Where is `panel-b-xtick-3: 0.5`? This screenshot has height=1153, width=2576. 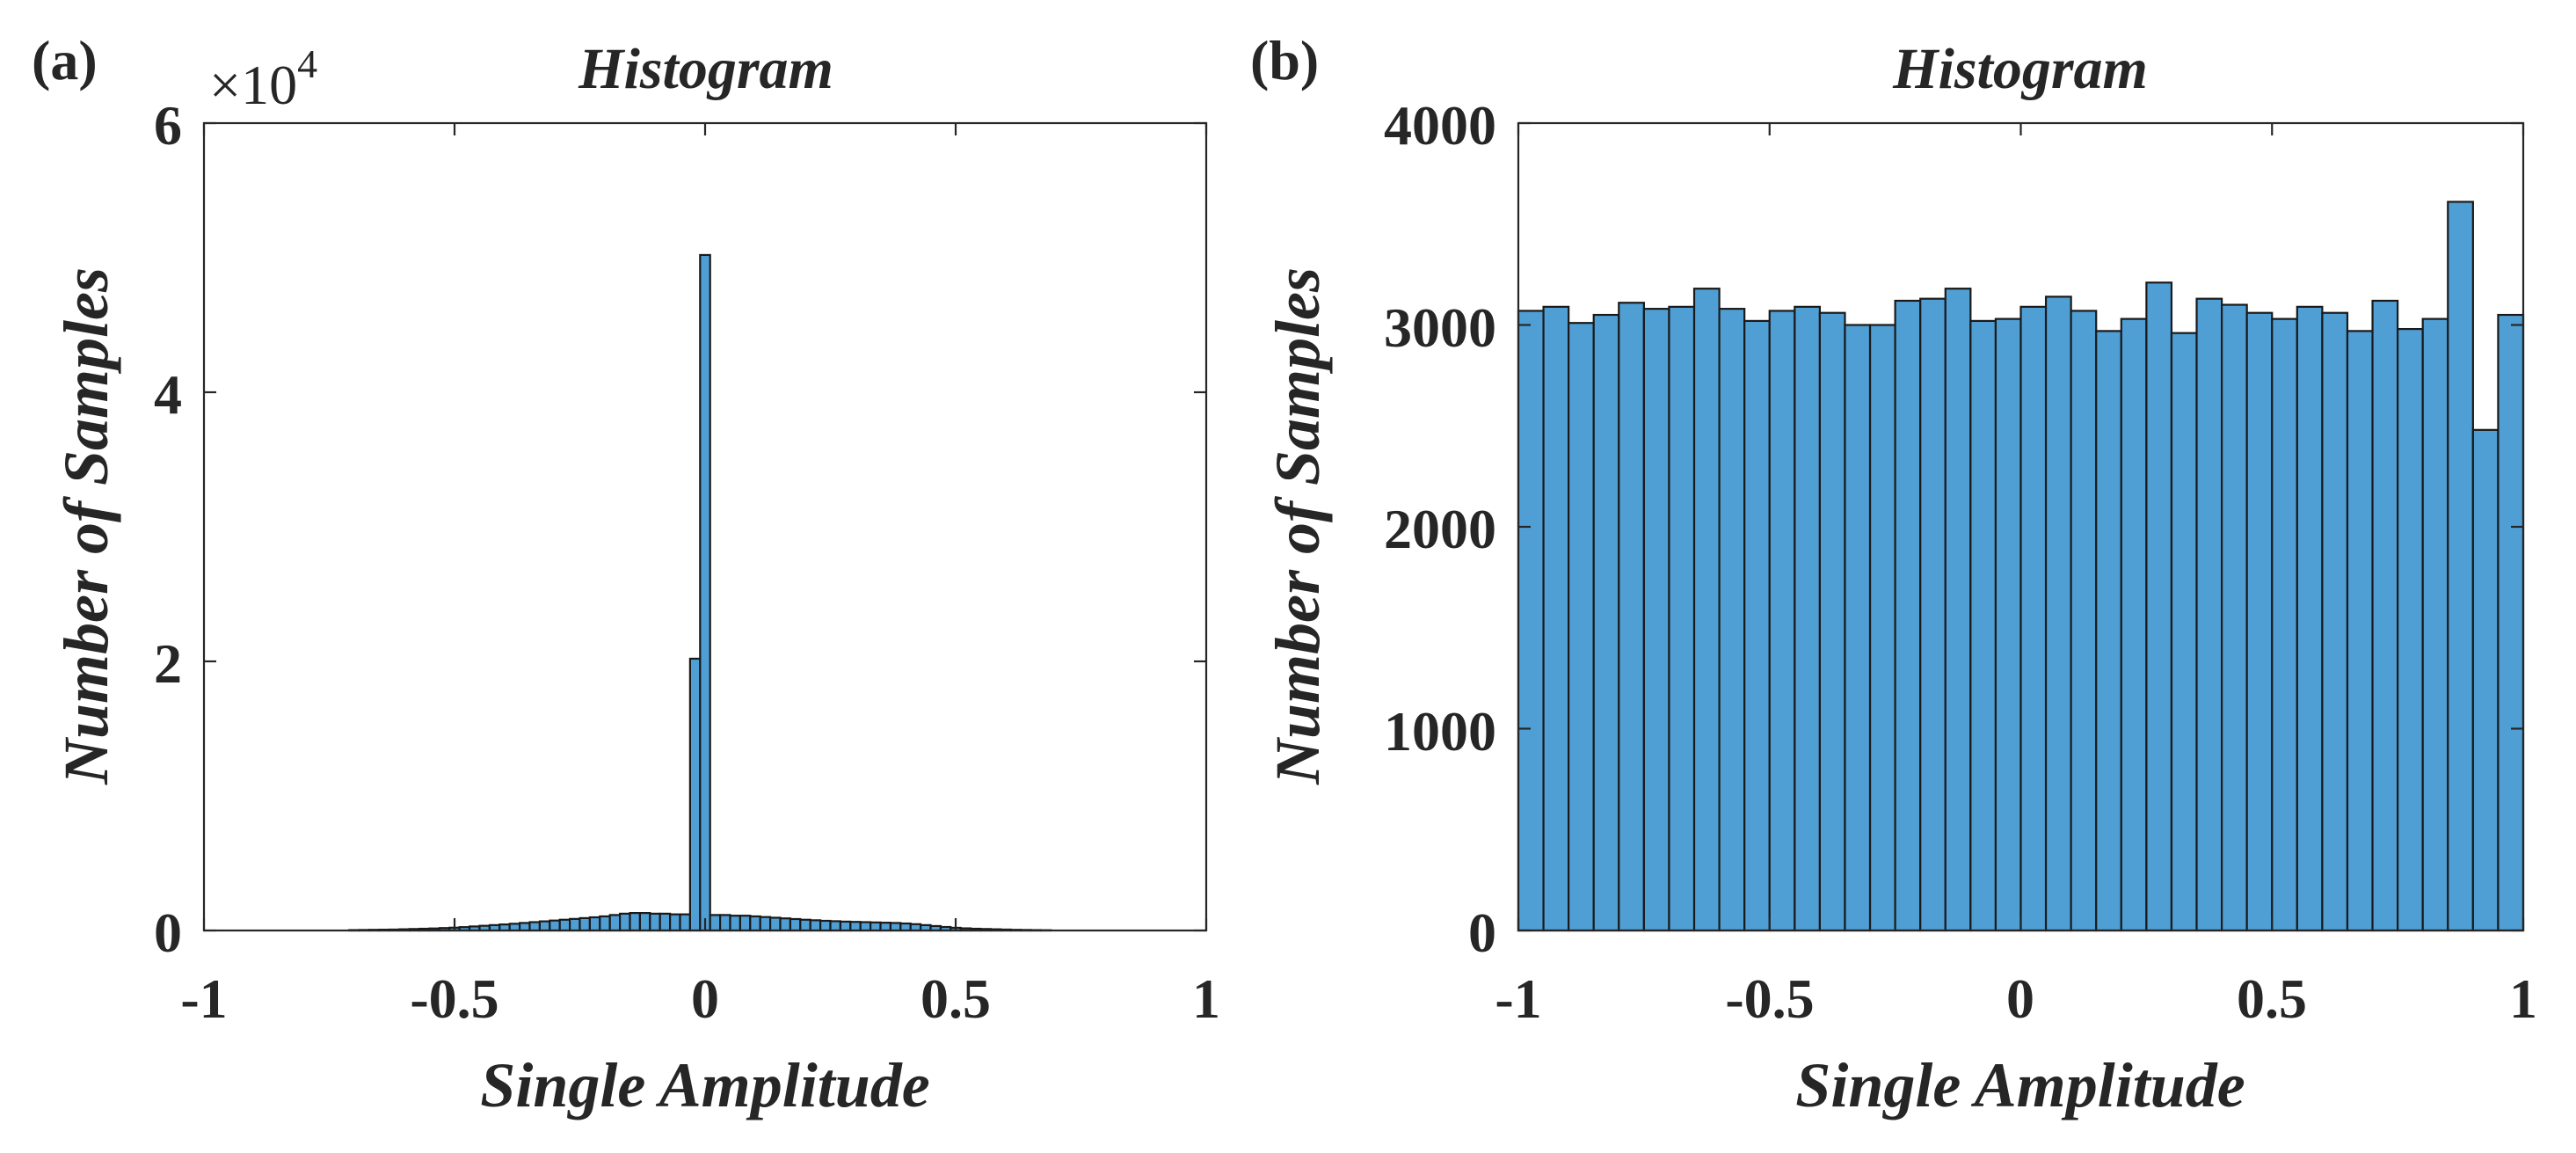 panel-b-xtick-3: 0.5 is located at coordinates (2272, 998).